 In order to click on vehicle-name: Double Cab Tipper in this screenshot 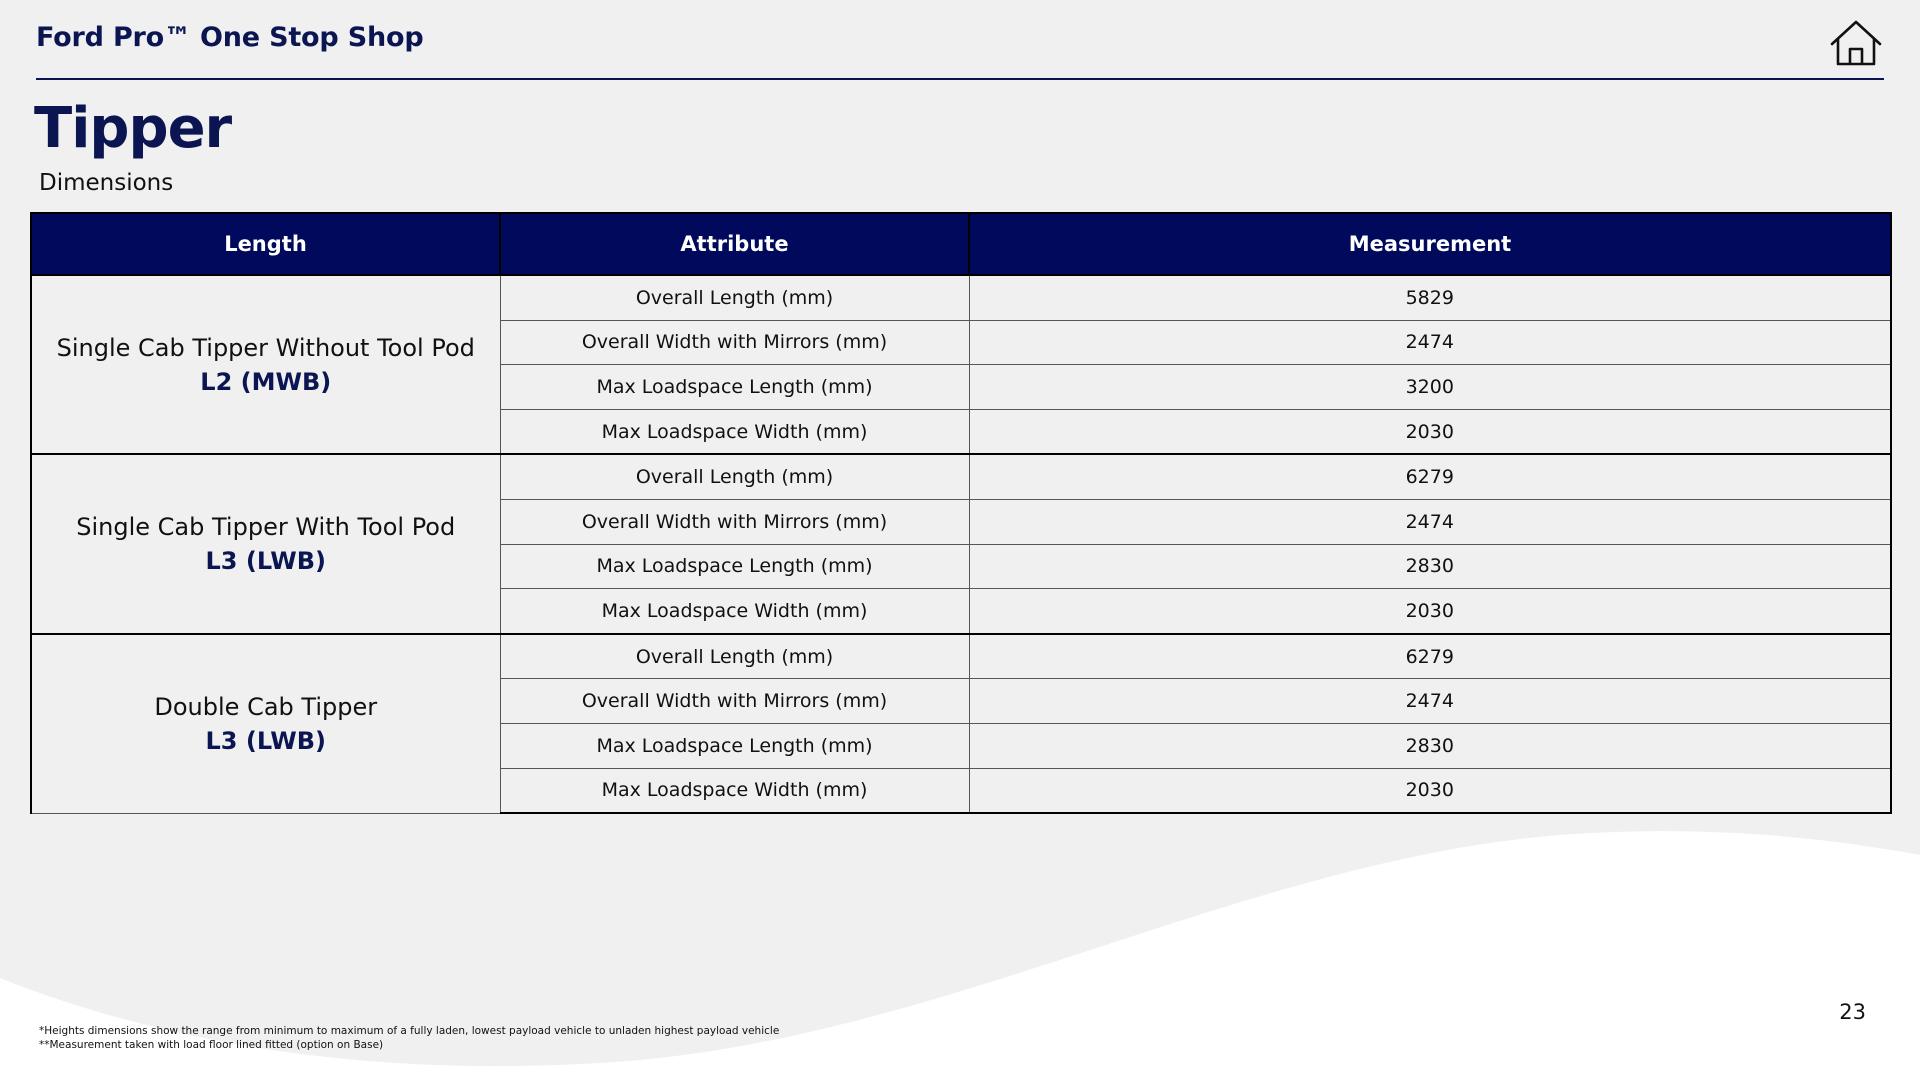, I will do `click(266, 706)`.